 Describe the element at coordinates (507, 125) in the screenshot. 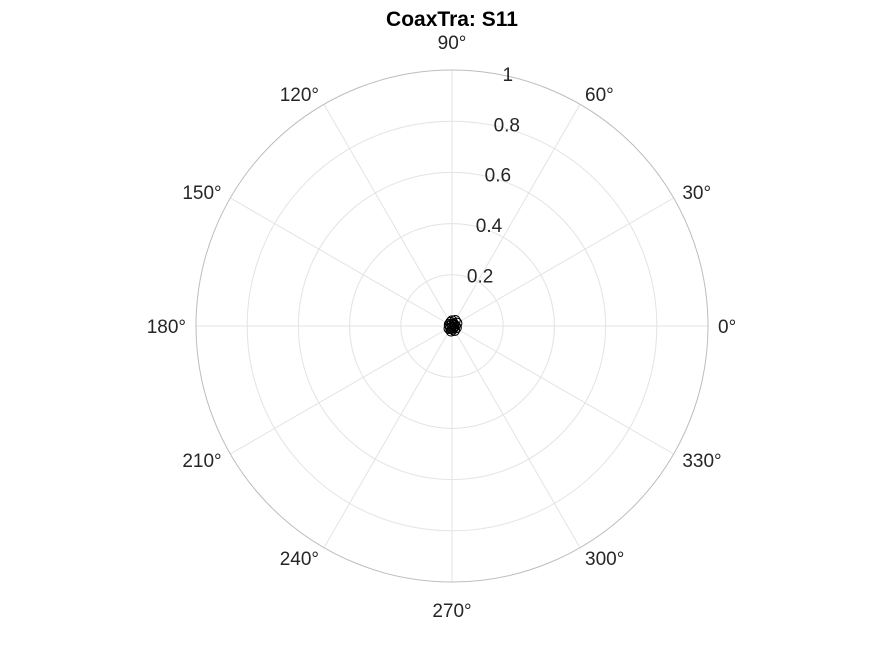

I see `radial-tick-label: 0.8` at that location.